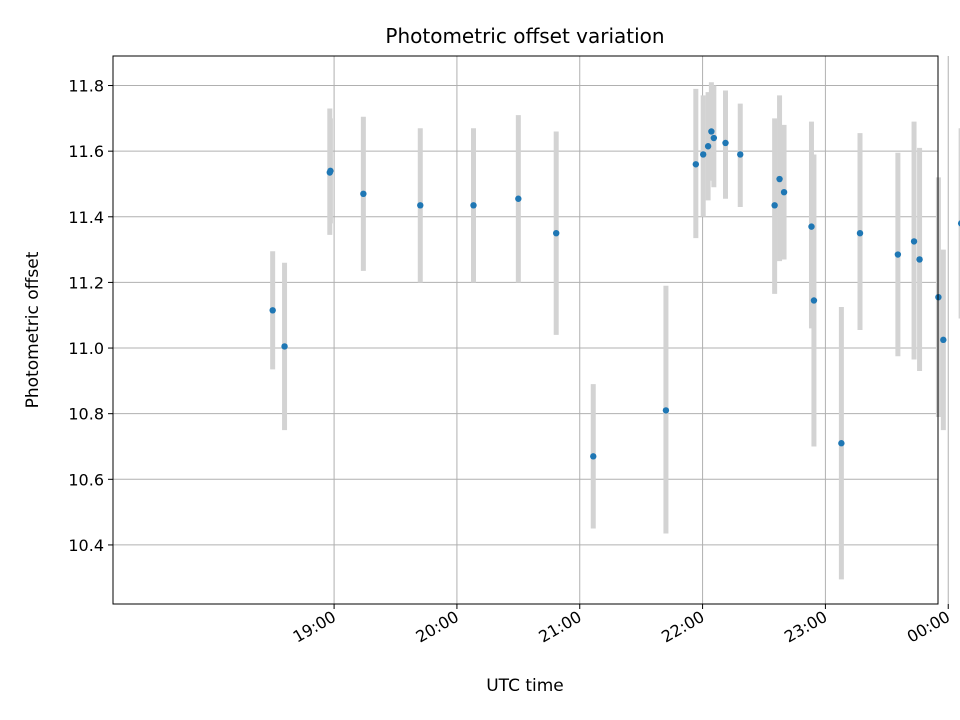 The height and width of the screenshot is (720, 960). What do you see at coordinates (90, 316) in the screenshot?
I see `y-axis-ticks: 10.4 10.6 10.8 11.0 11.2 11.4 11.6 11.8` at bounding box center [90, 316].